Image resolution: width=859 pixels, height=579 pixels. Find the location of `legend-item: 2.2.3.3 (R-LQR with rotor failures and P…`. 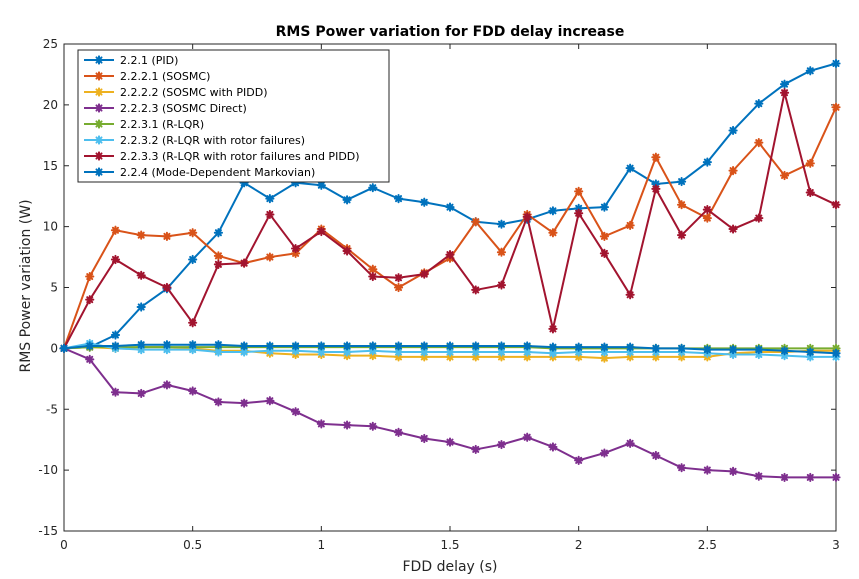

legend-item: 2.2.3.3 (R-LQR with rotor failures and P… is located at coordinates (222, 156).